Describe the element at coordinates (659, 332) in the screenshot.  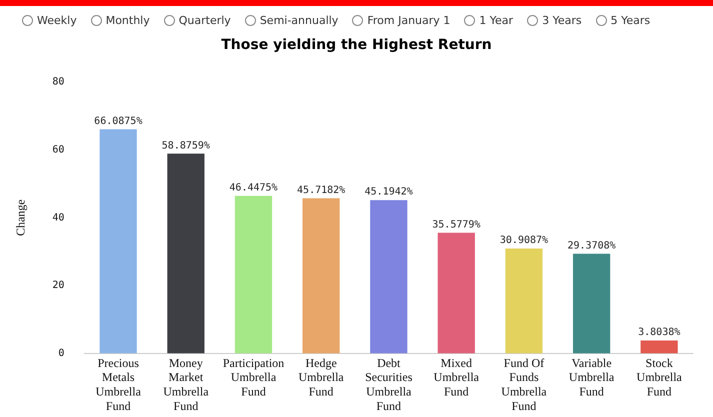
I see `data-label: 3.8038%` at that location.